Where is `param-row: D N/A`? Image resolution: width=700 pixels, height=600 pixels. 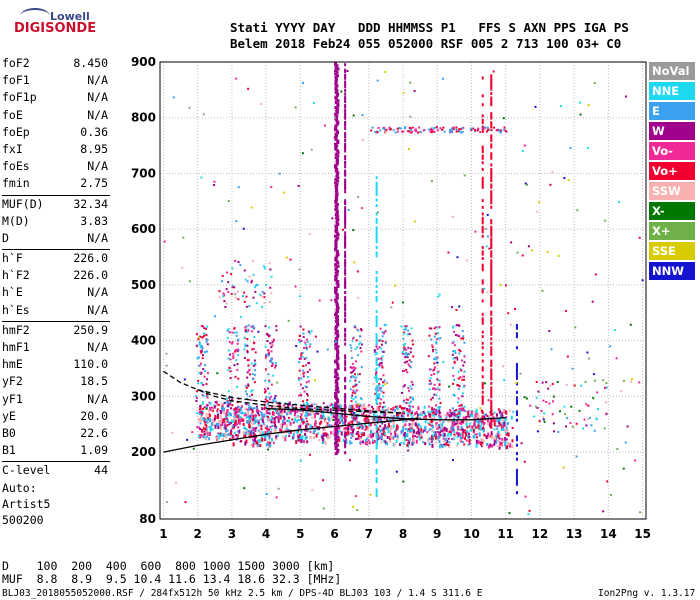
param-row: D N/A is located at coordinates (56, 238).